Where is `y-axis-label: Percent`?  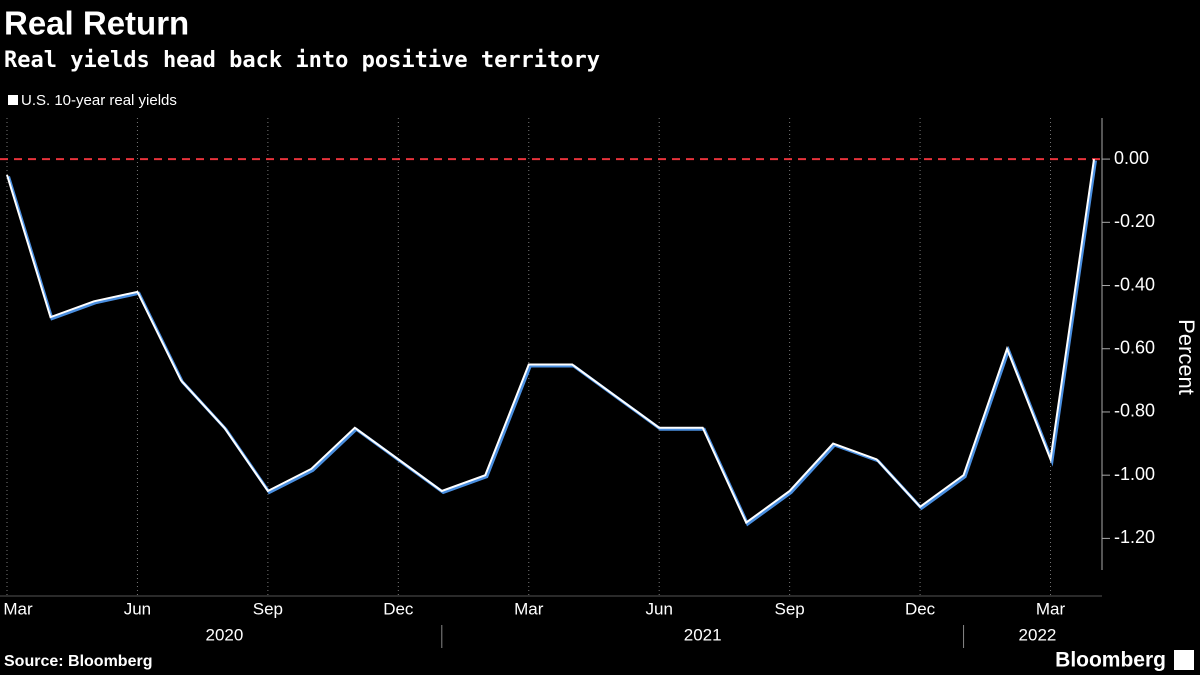 y-axis-label: Percent is located at coordinates (1186, 357).